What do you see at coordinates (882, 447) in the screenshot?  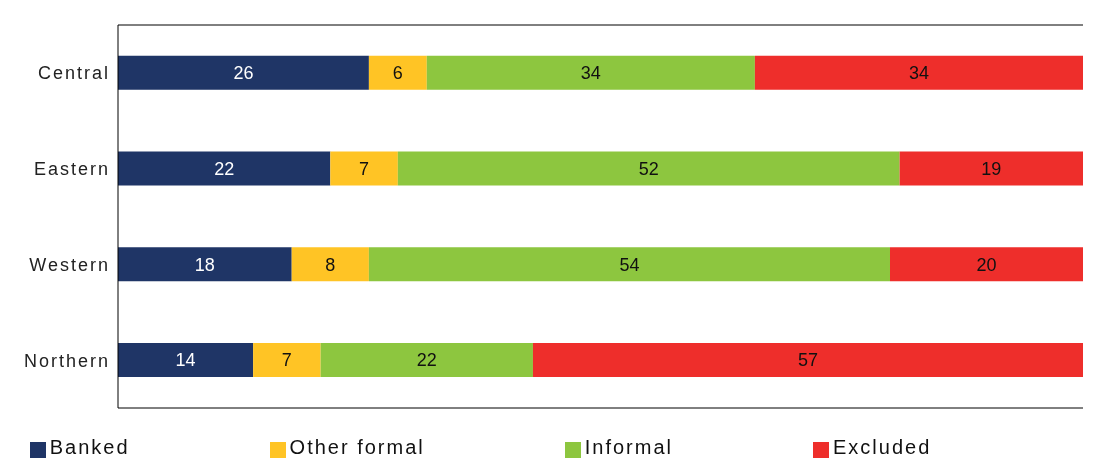 I see `legend-label: Excluded` at bounding box center [882, 447].